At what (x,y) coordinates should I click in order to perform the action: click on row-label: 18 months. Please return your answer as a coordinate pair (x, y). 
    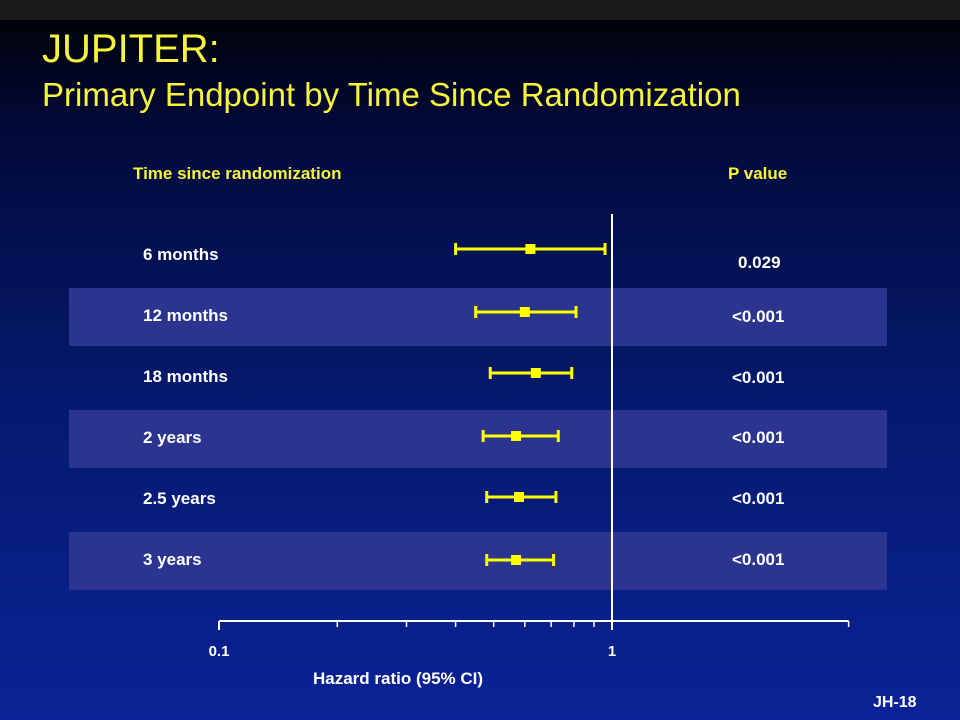
    Looking at the image, I should click on (186, 376).